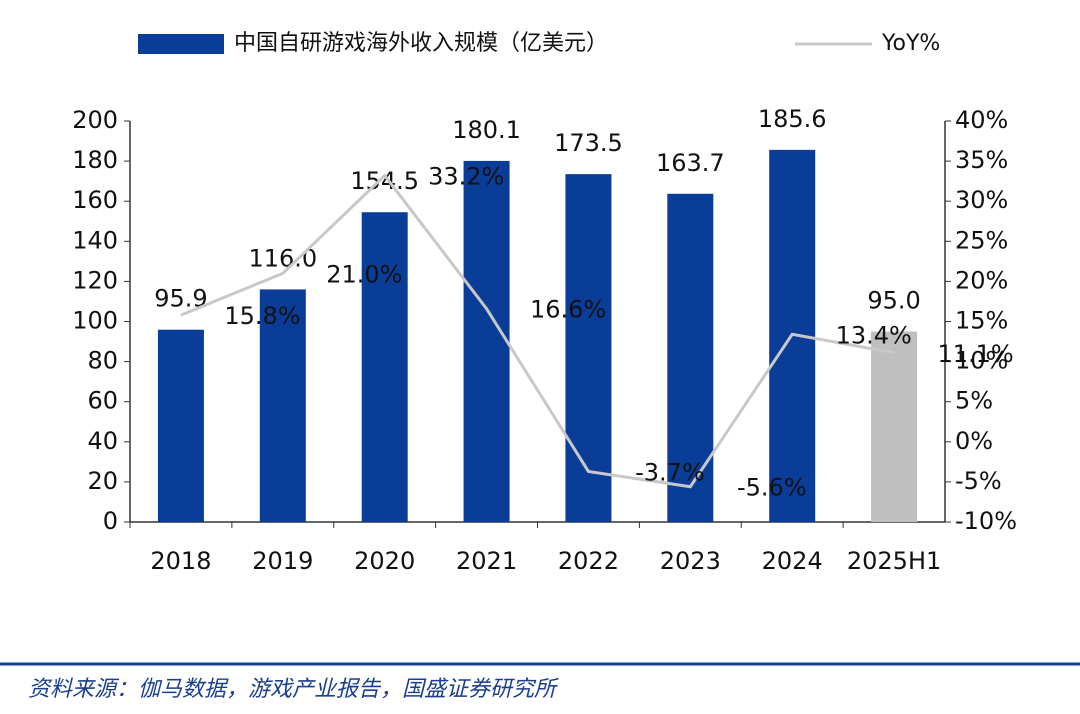 This screenshot has height=714, width=1080. What do you see at coordinates (102, 441) in the screenshot?
I see `y-tick-label: 40` at bounding box center [102, 441].